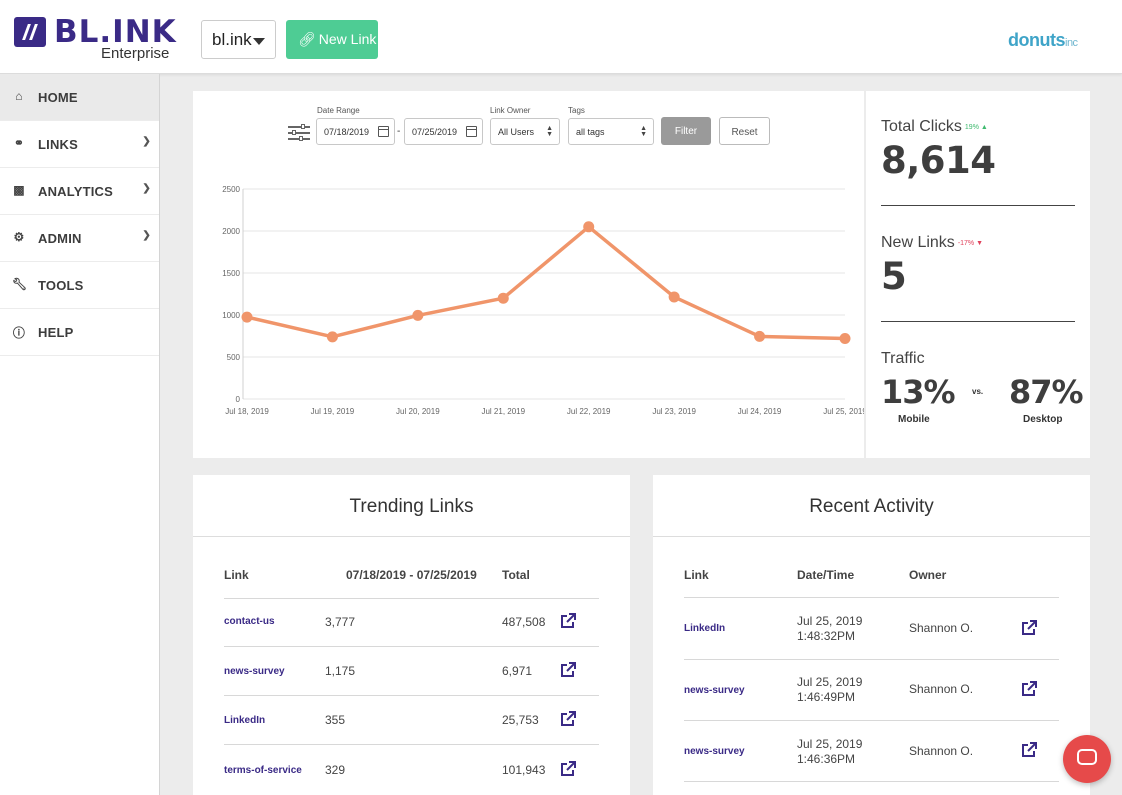  What do you see at coordinates (299, 132) in the screenshot?
I see `filter-sliders-icon` at bounding box center [299, 132].